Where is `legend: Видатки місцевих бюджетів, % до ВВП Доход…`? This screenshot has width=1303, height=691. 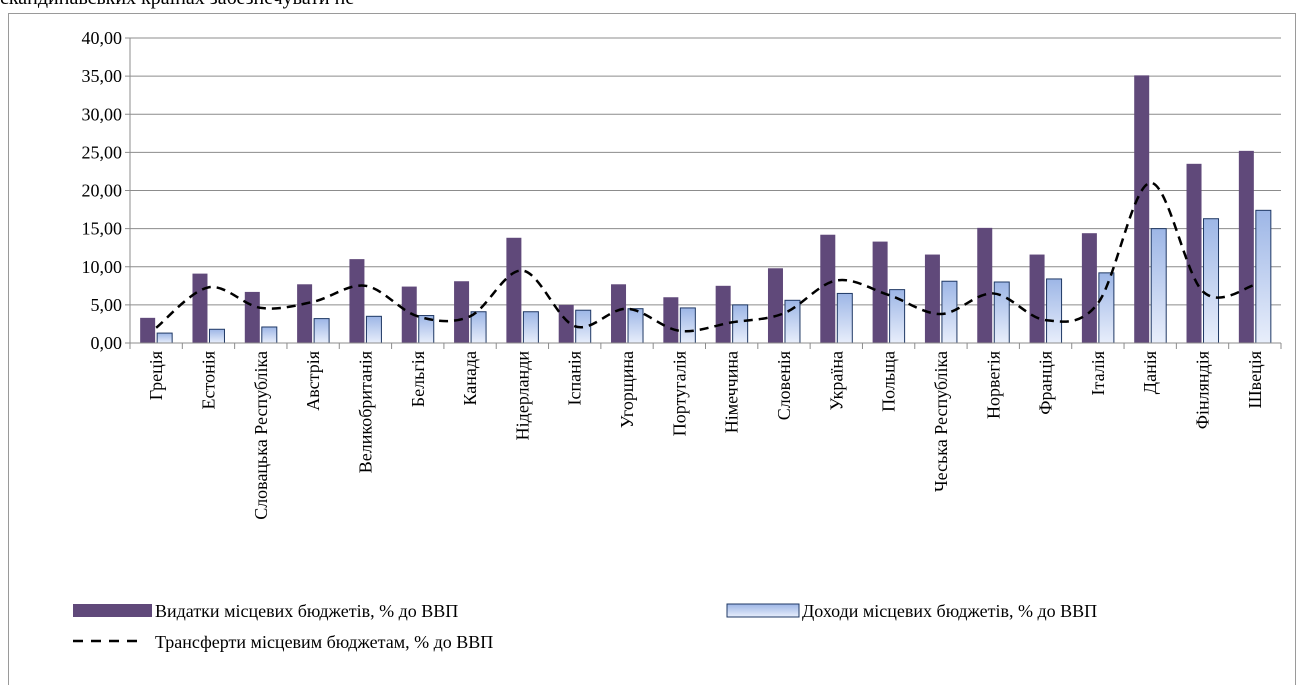
legend: Видатки місцевих бюджетів, % до ВВП Доход… is located at coordinates (585, 626).